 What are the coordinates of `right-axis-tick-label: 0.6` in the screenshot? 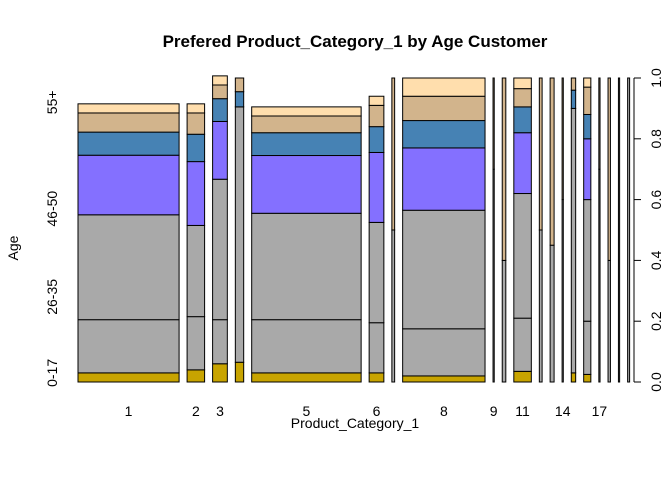 It's located at (656, 200).